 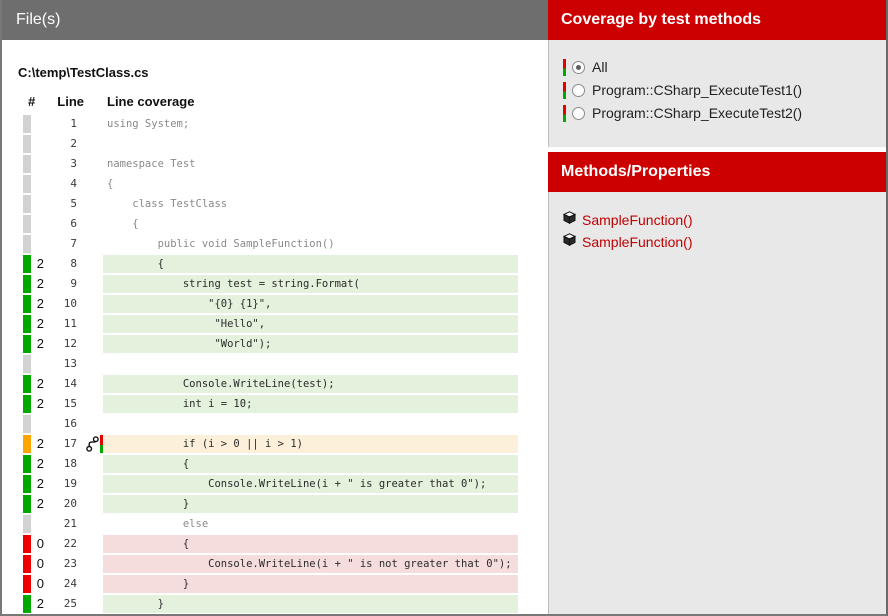 I want to click on line-number: 13, so click(x=70, y=363).